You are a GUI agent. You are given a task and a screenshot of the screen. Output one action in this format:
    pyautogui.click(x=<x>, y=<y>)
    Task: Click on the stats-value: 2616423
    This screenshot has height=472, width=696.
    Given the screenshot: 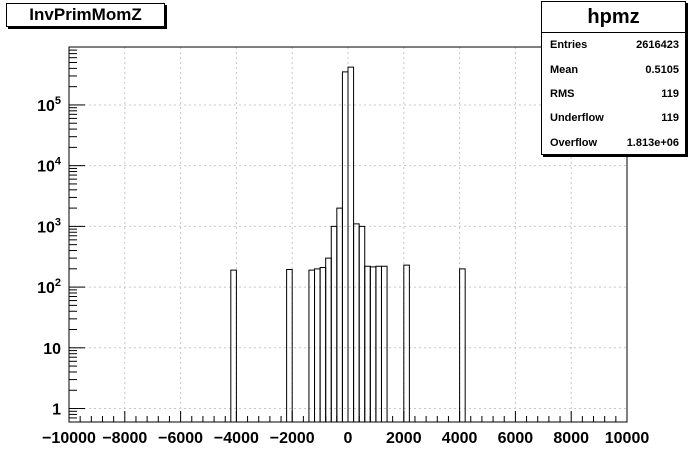 What is the action you would take?
    pyautogui.click(x=657, y=45)
    